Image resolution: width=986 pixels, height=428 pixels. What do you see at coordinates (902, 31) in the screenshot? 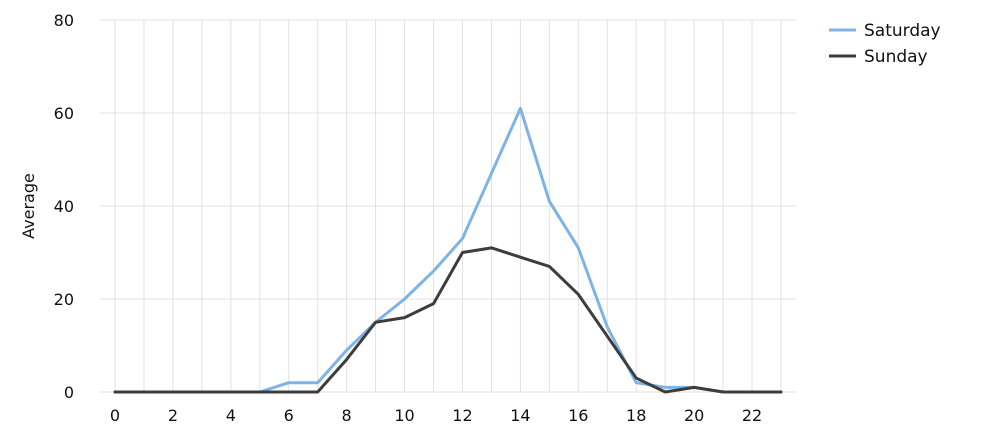
I see `legend-label-saturday: Saturday` at bounding box center [902, 31].